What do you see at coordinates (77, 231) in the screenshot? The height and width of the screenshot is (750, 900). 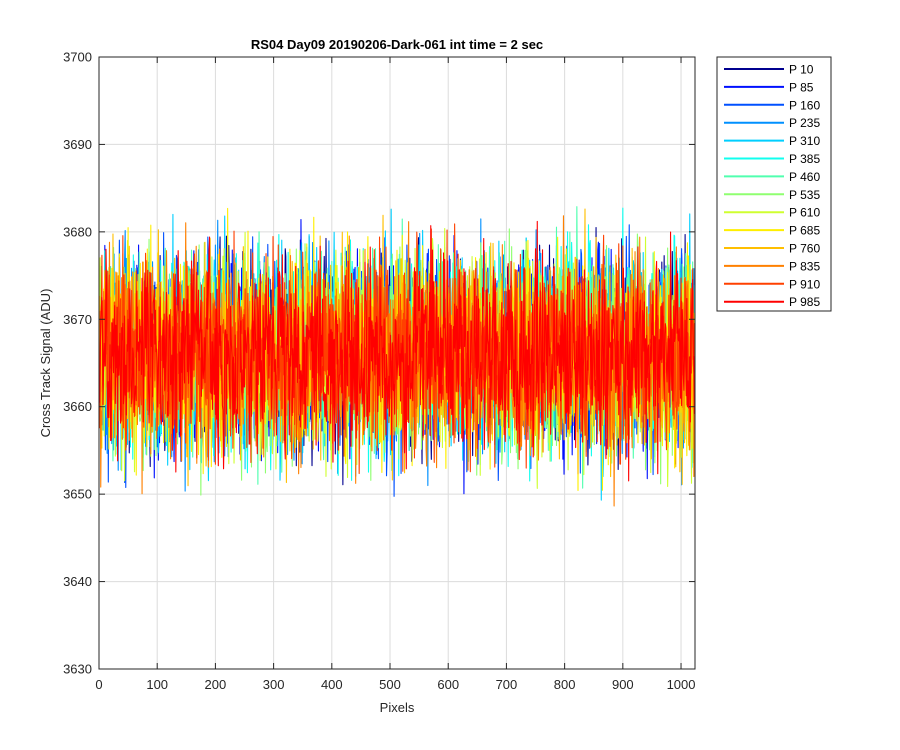 I see `y-tick-label: 3680` at bounding box center [77, 231].